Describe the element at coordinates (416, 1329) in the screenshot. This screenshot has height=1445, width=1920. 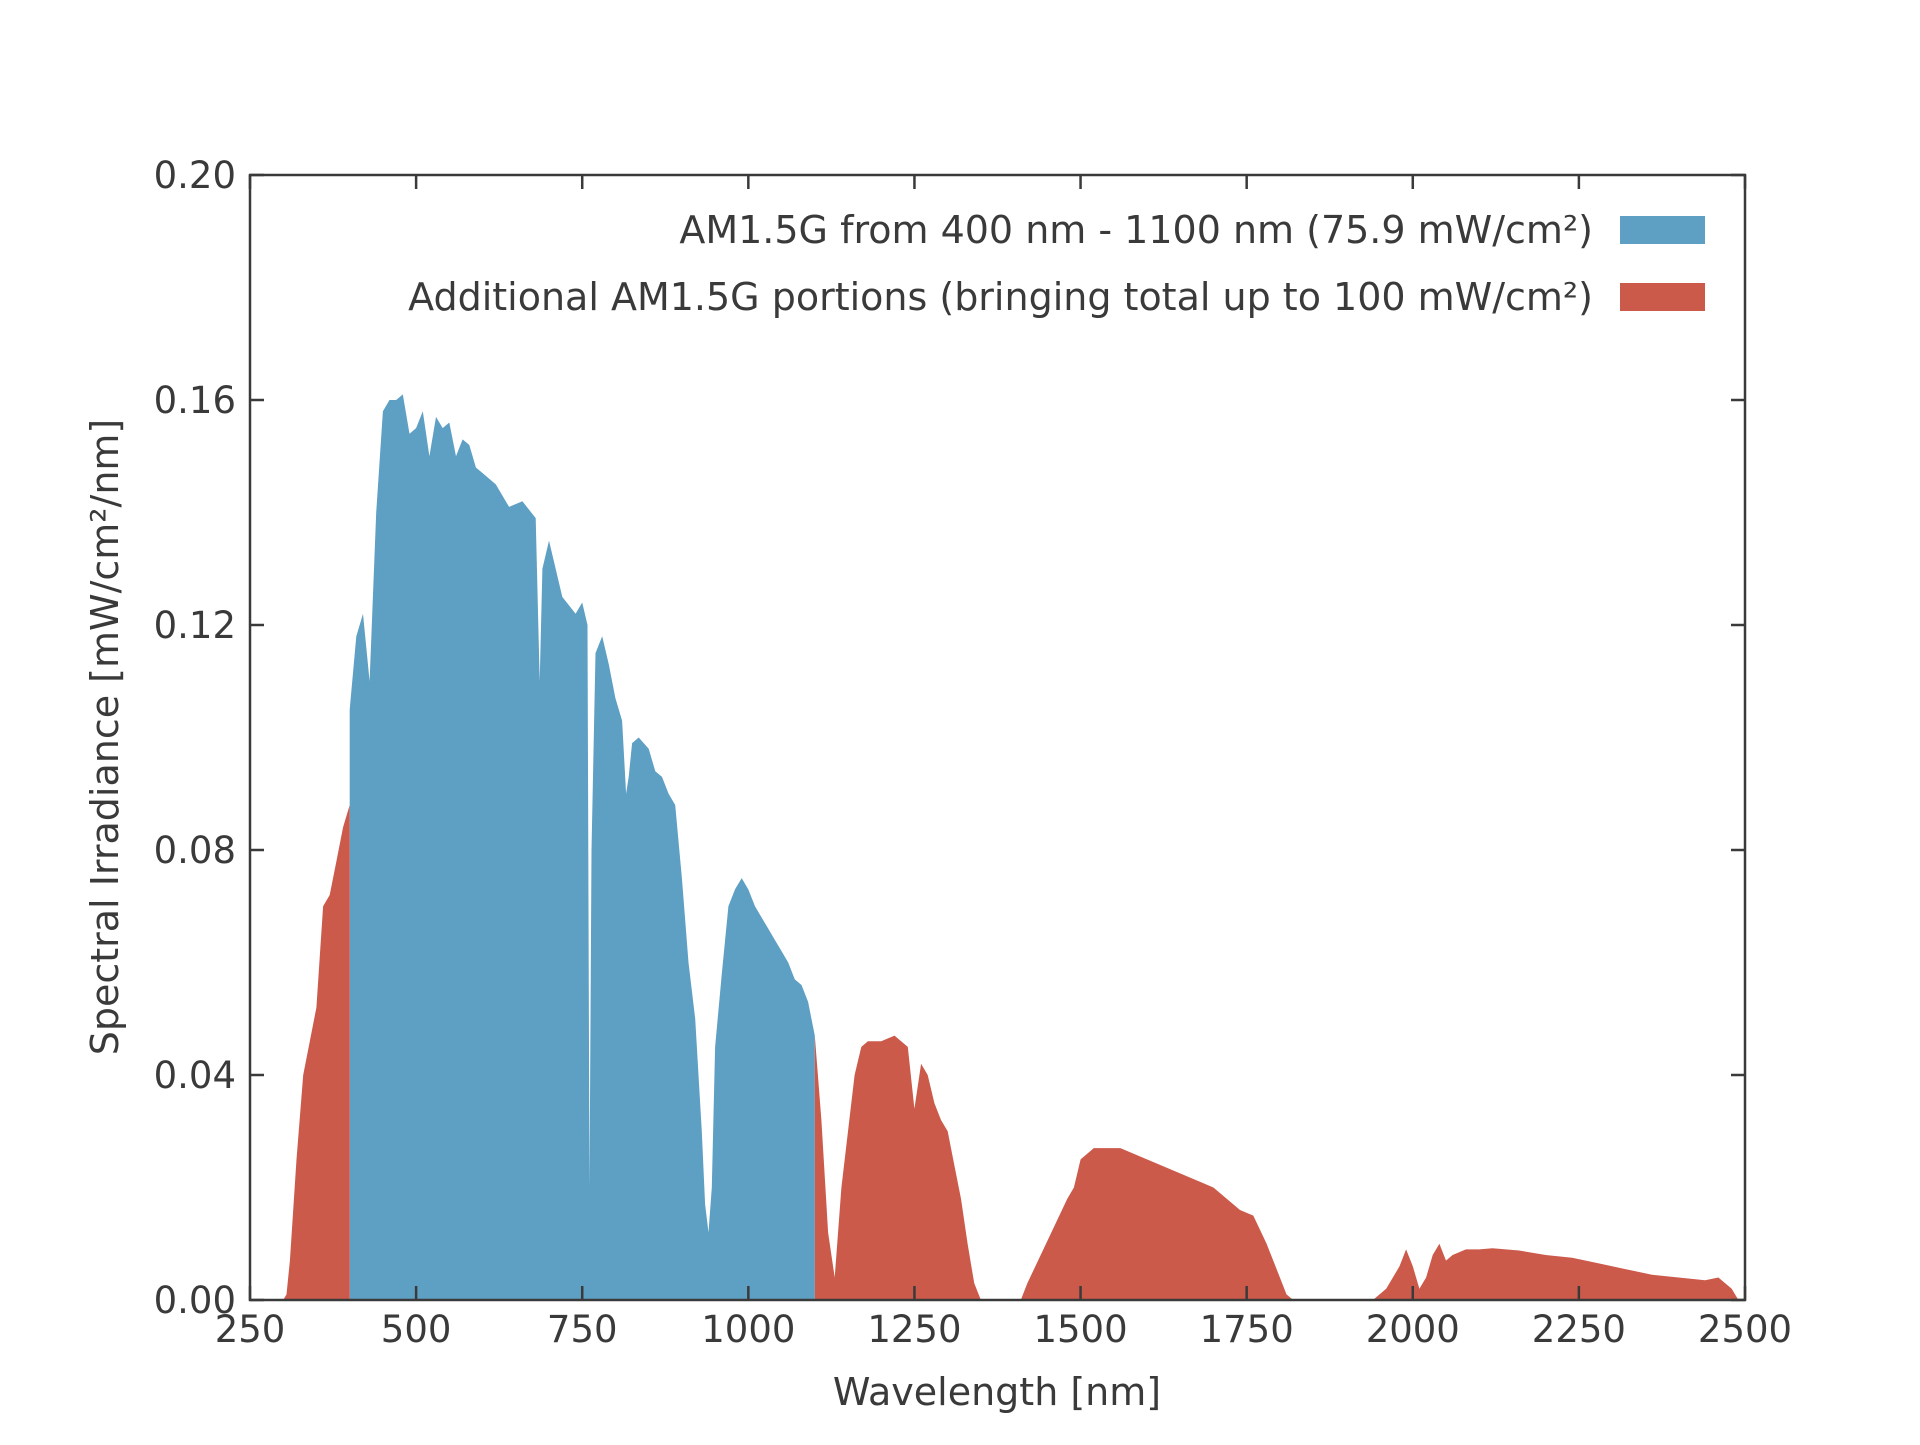
I see `x-tick-label-1: 500` at that location.